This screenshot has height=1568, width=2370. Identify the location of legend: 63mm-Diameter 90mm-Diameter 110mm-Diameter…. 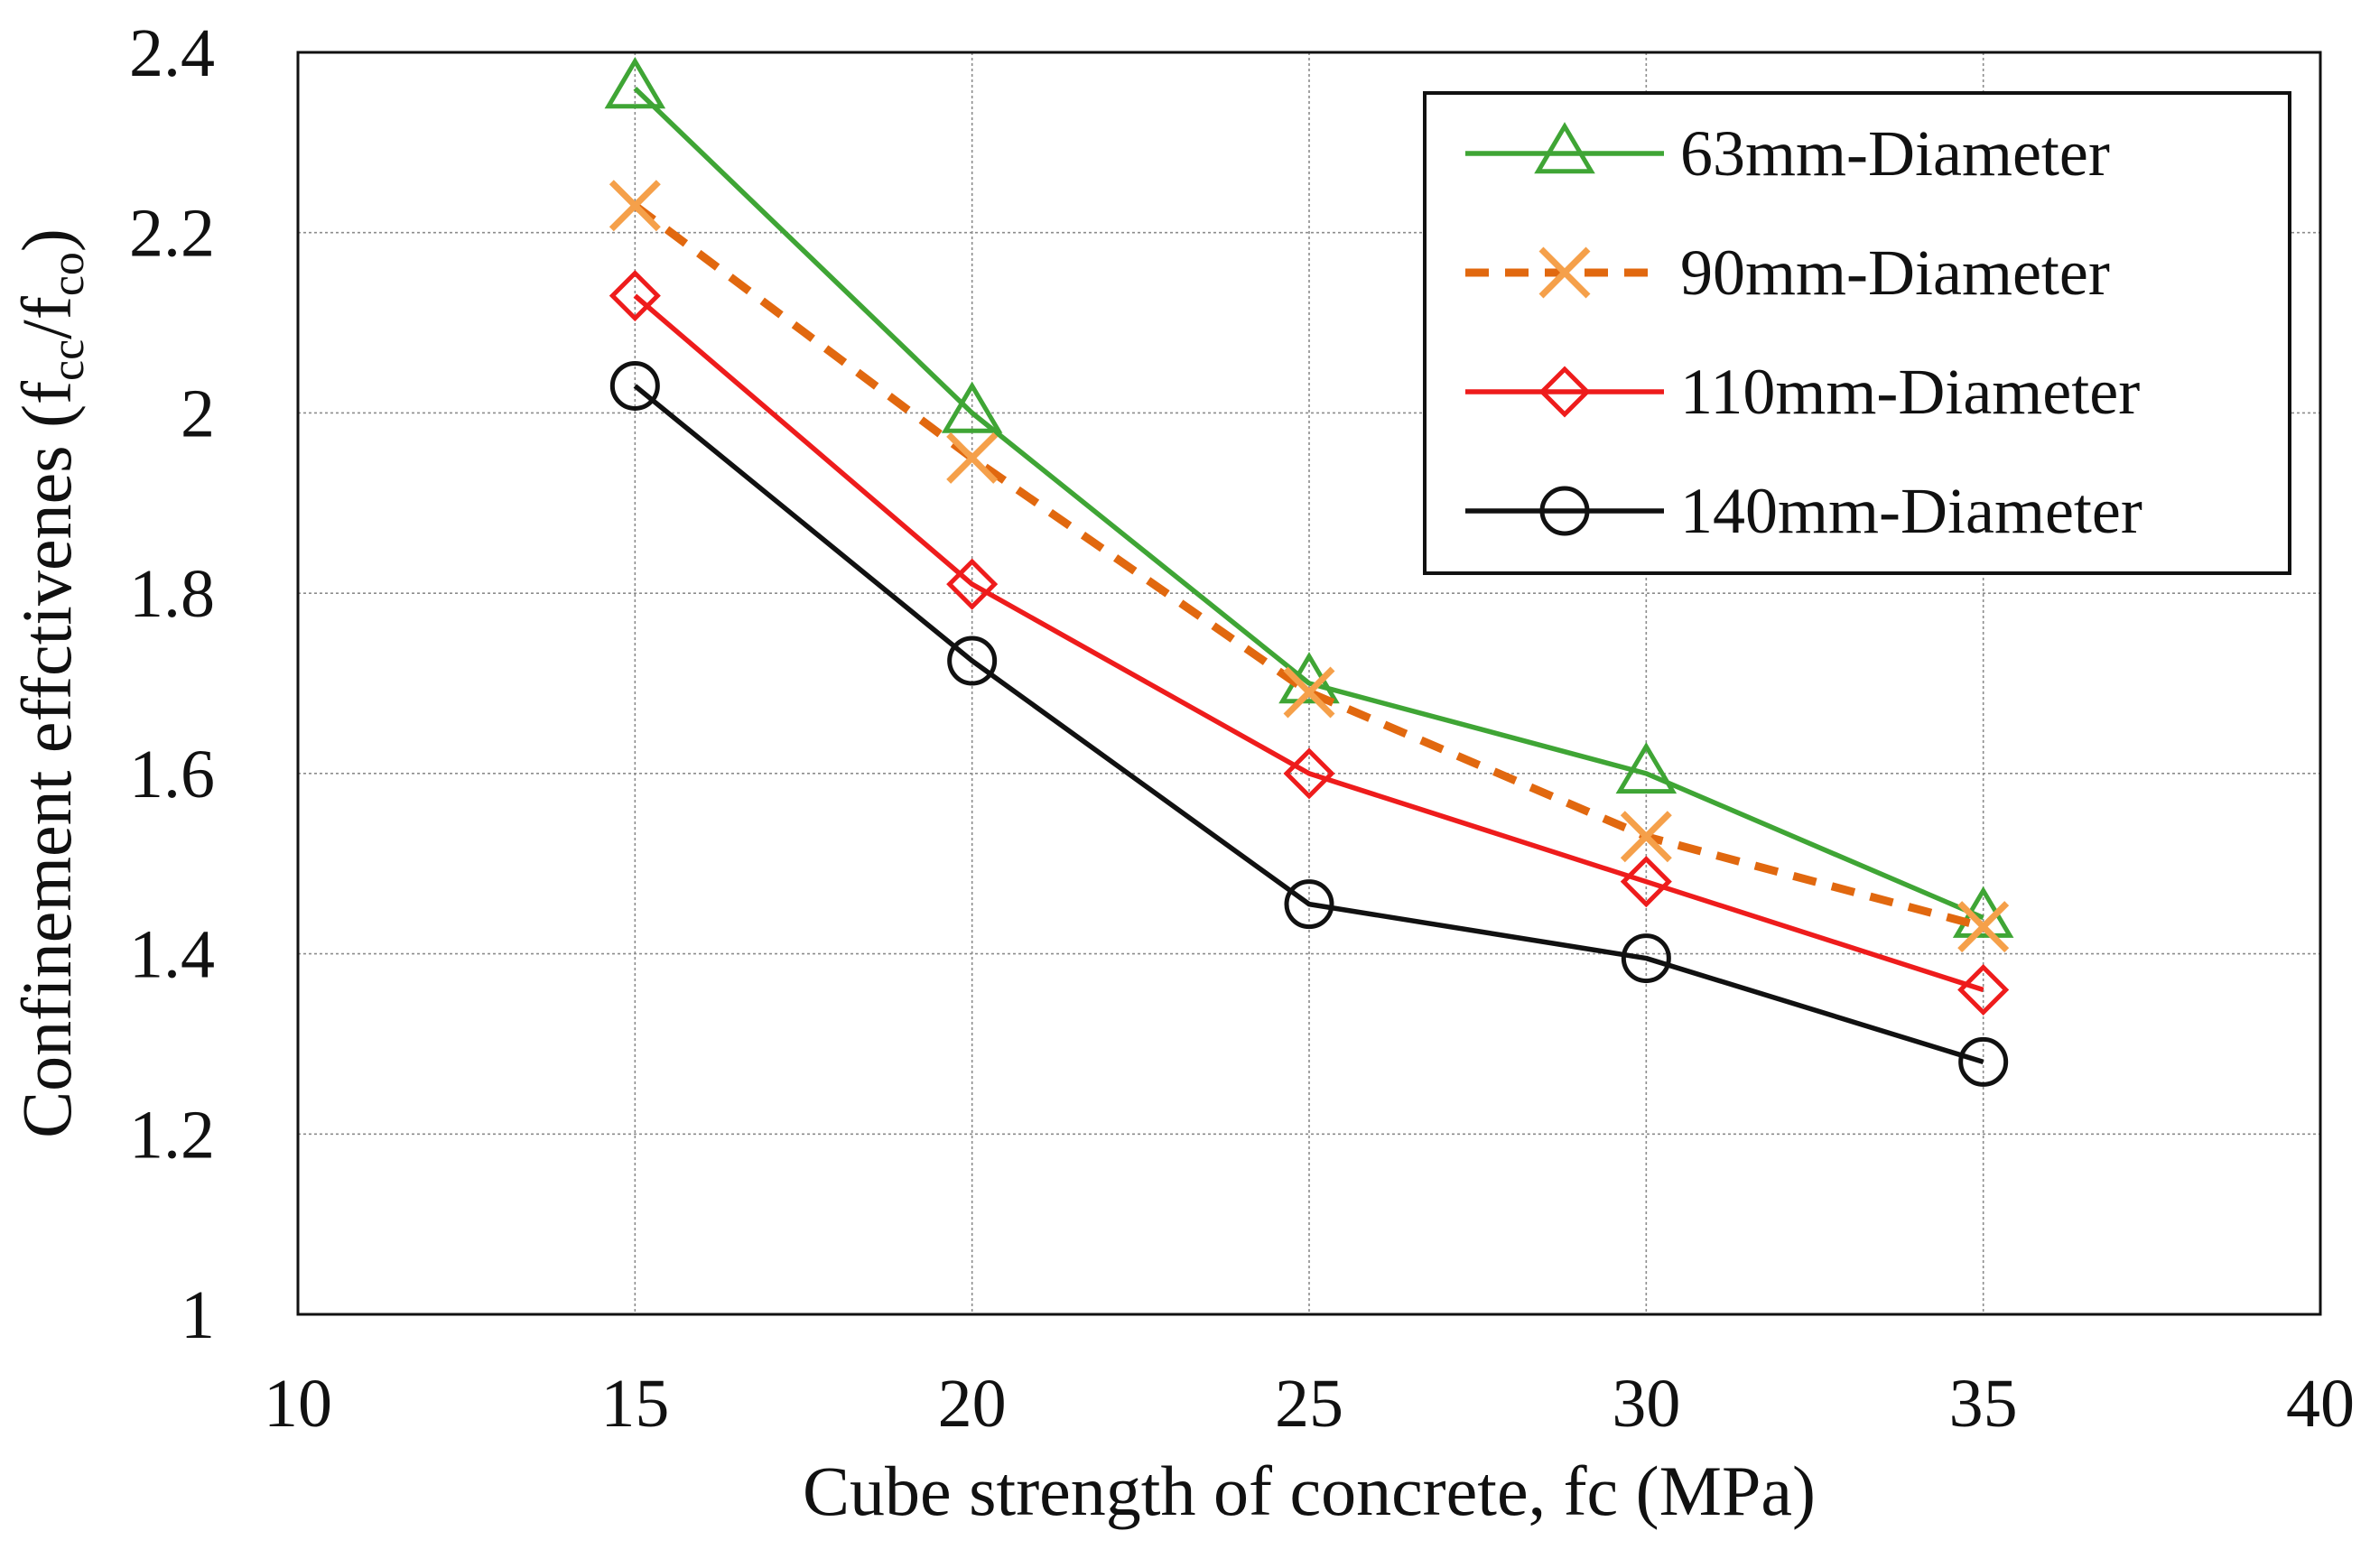
(1857, 333).